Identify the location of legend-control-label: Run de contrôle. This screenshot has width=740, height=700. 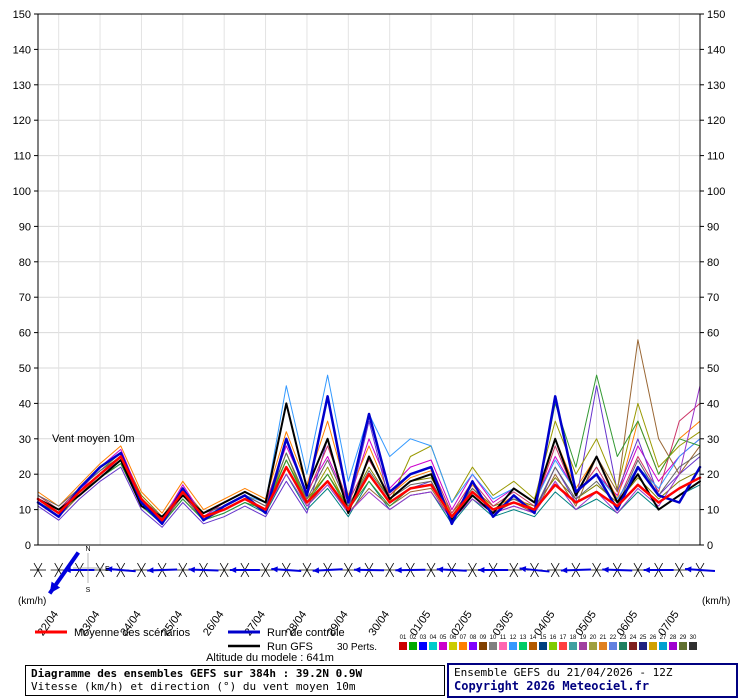
(306, 633).